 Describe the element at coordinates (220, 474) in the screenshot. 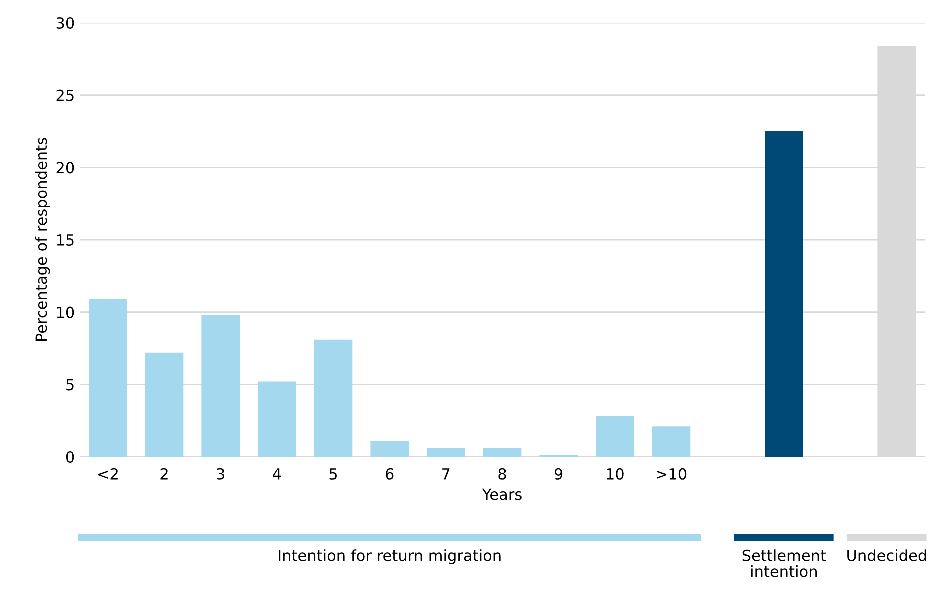

I see `x-tick-label: 3` at that location.